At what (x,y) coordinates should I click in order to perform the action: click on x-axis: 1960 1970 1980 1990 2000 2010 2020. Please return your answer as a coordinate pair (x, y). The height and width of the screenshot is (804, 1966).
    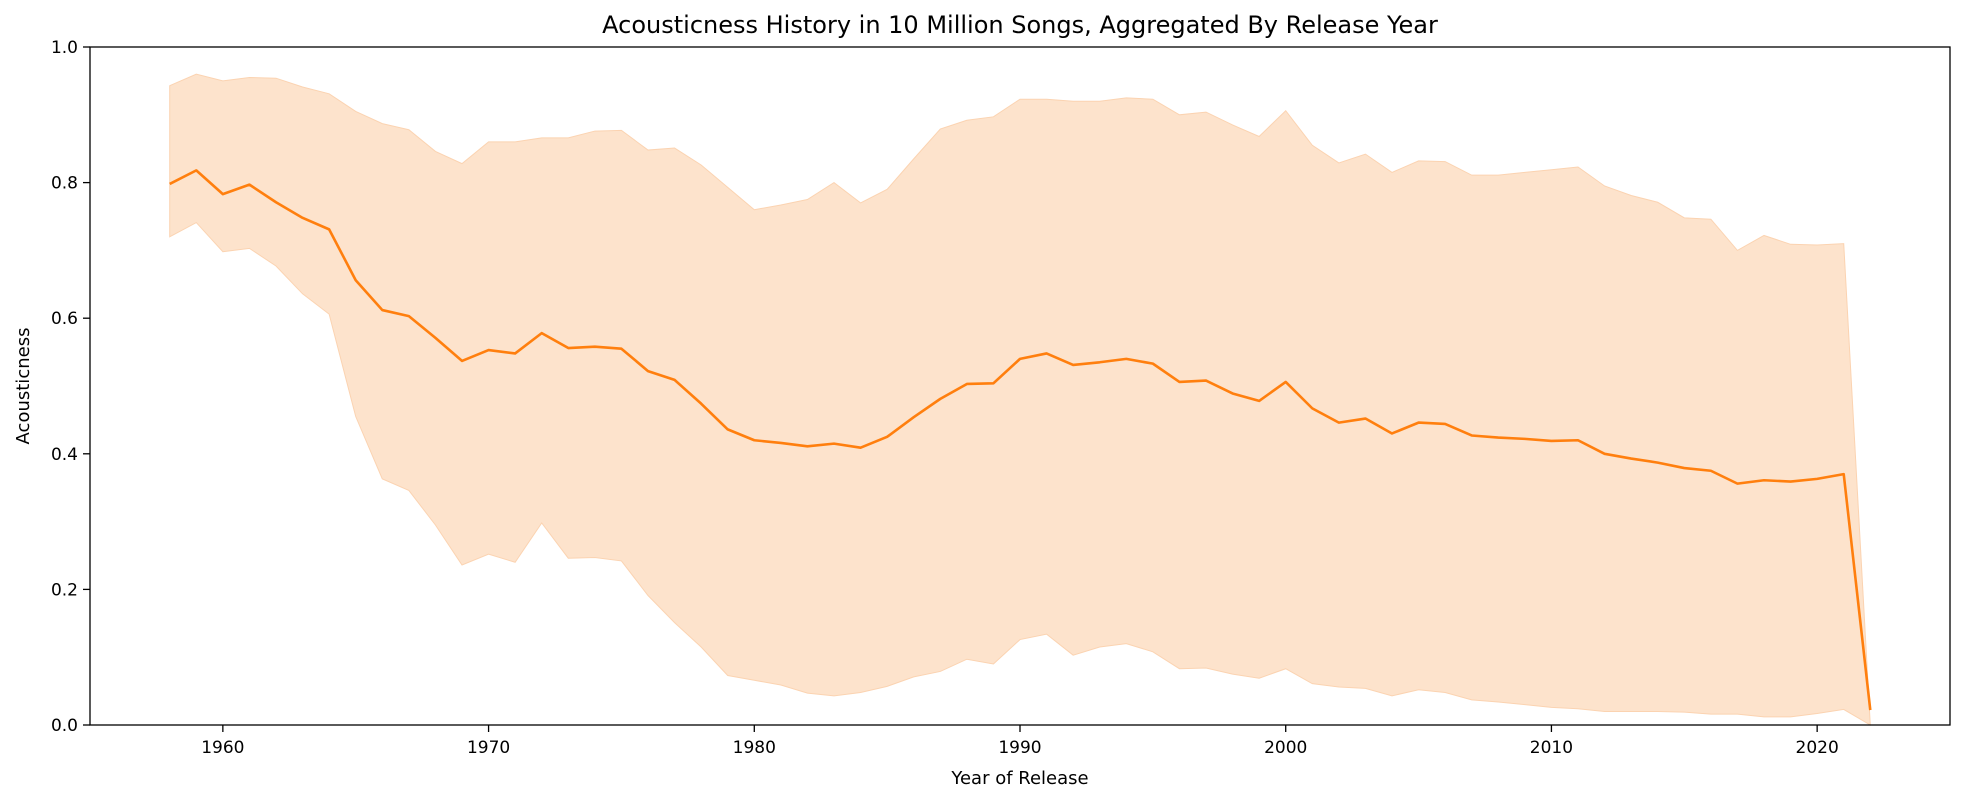
    Looking at the image, I should click on (1020, 741).